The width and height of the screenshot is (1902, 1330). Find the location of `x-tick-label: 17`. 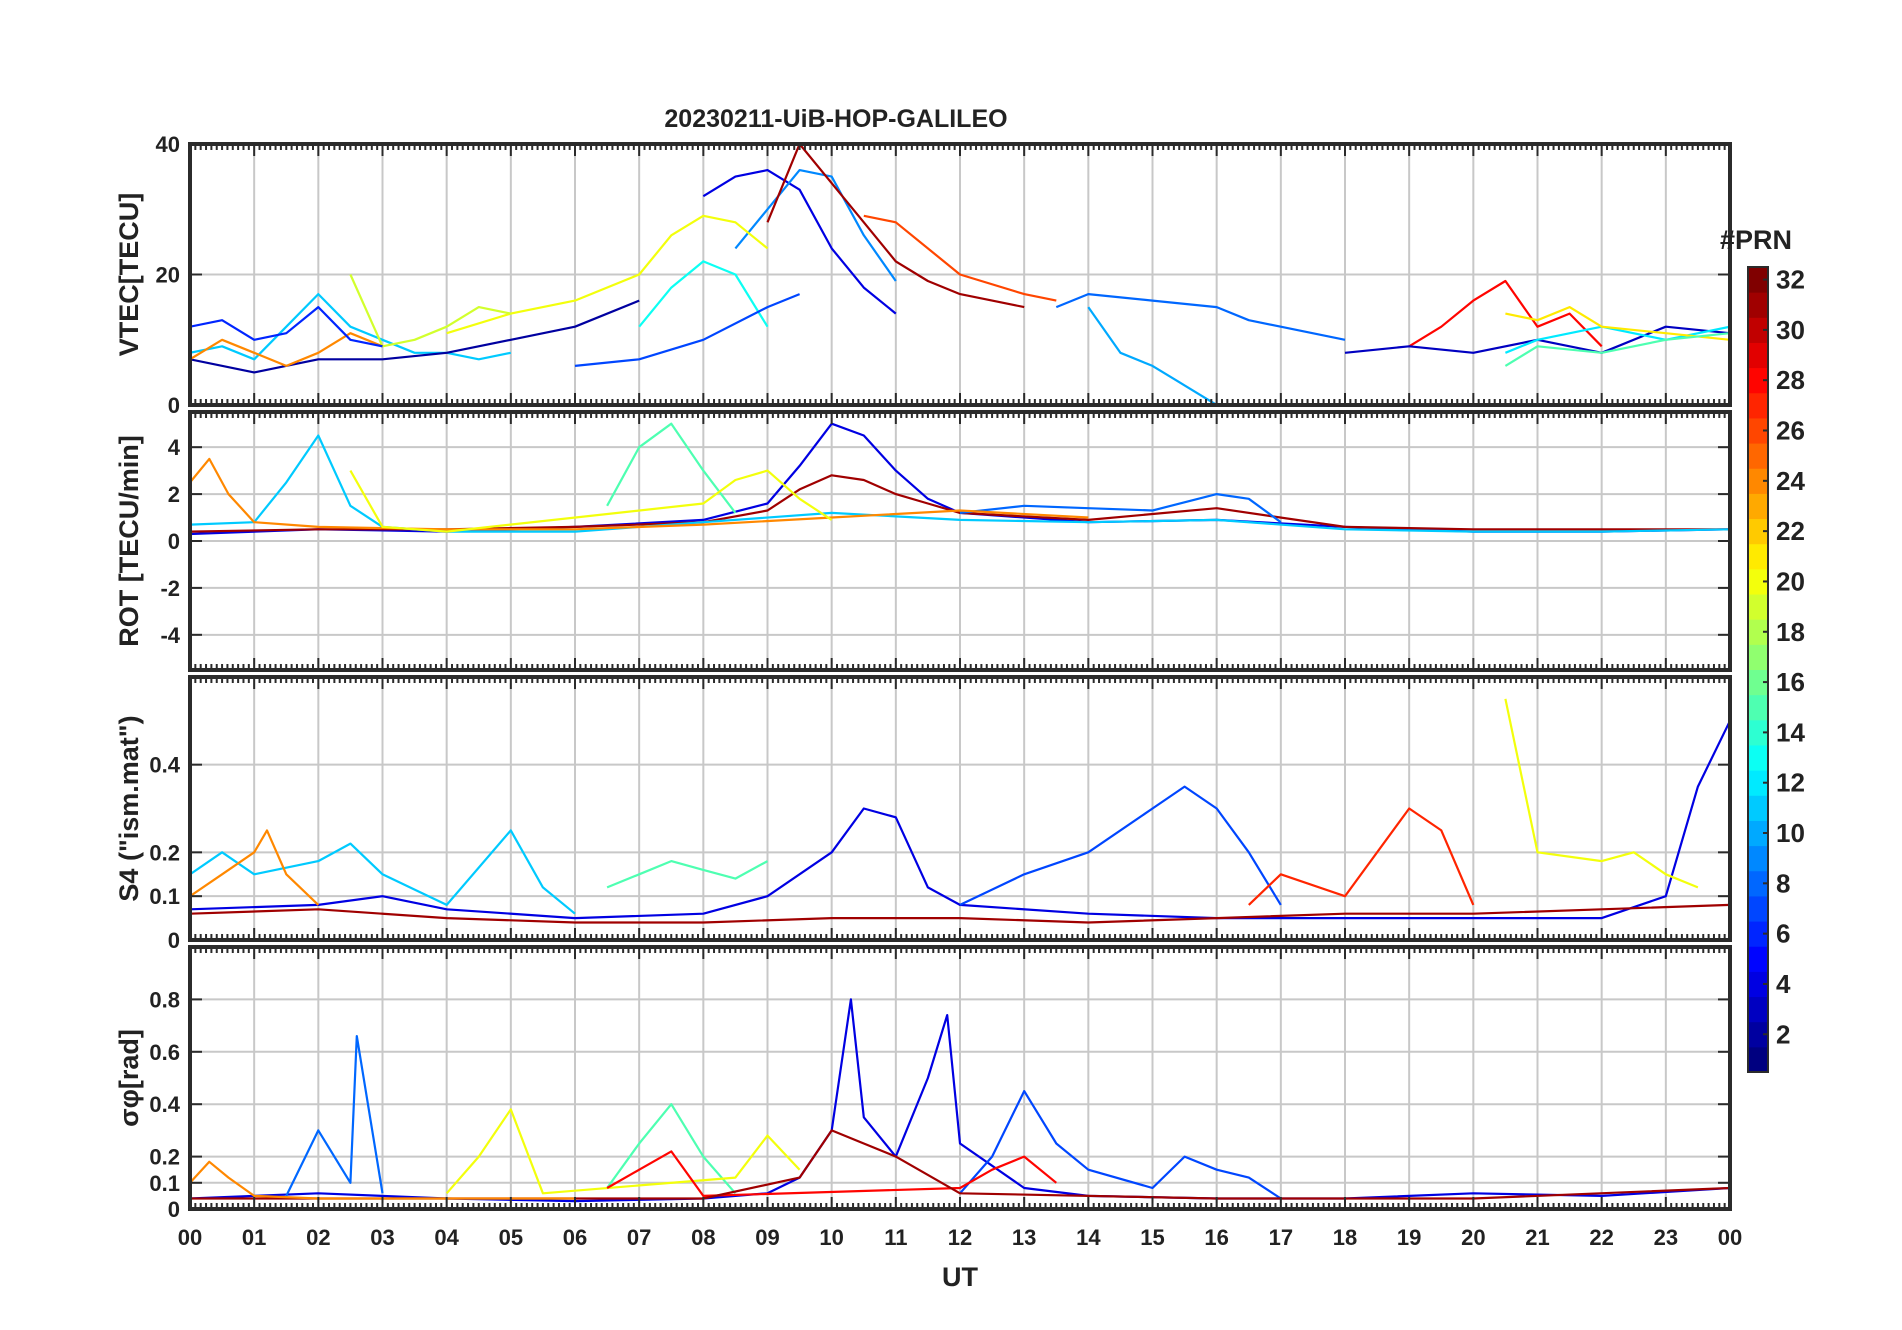

x-tick-label: 17 is located at coordinates (1281, 1237).